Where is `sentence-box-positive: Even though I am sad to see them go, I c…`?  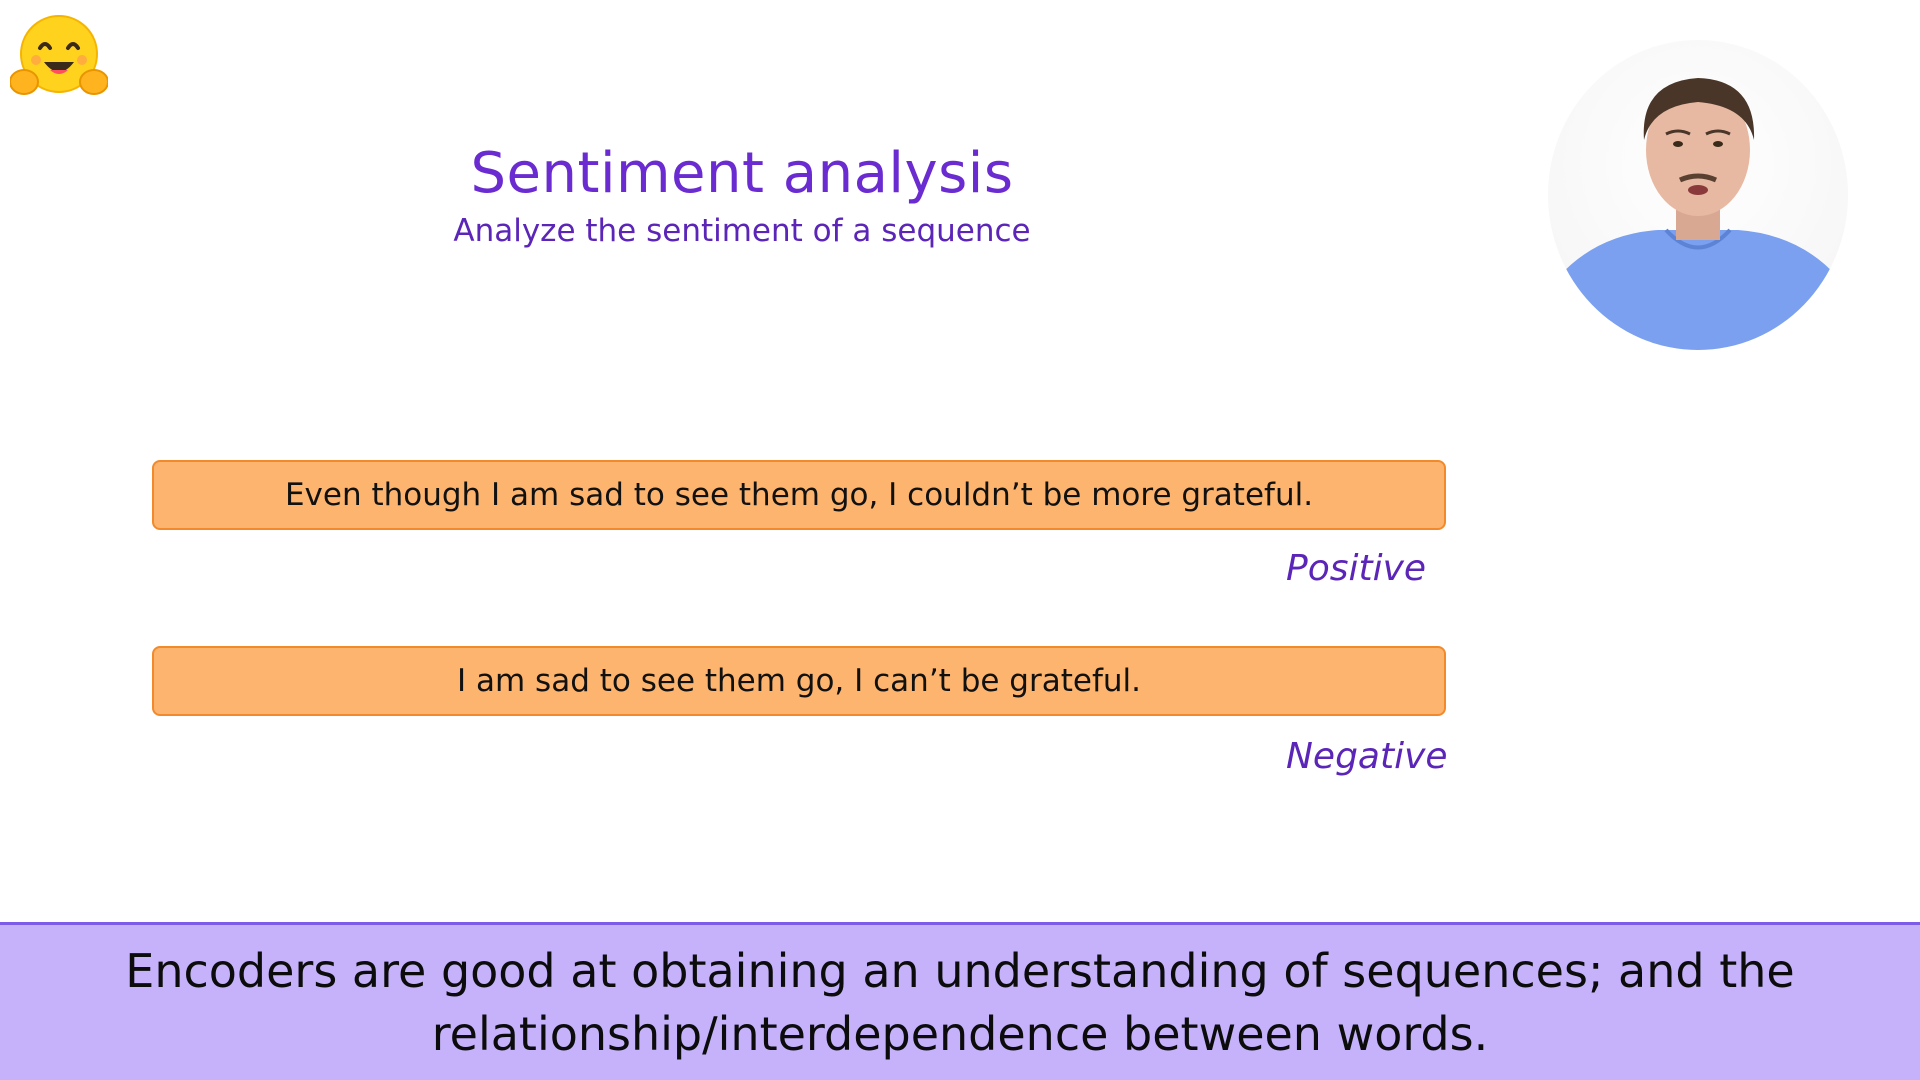 sentence-box-positive: Even though I am sad to see them go, I c… is located at coordinates (799, 495).